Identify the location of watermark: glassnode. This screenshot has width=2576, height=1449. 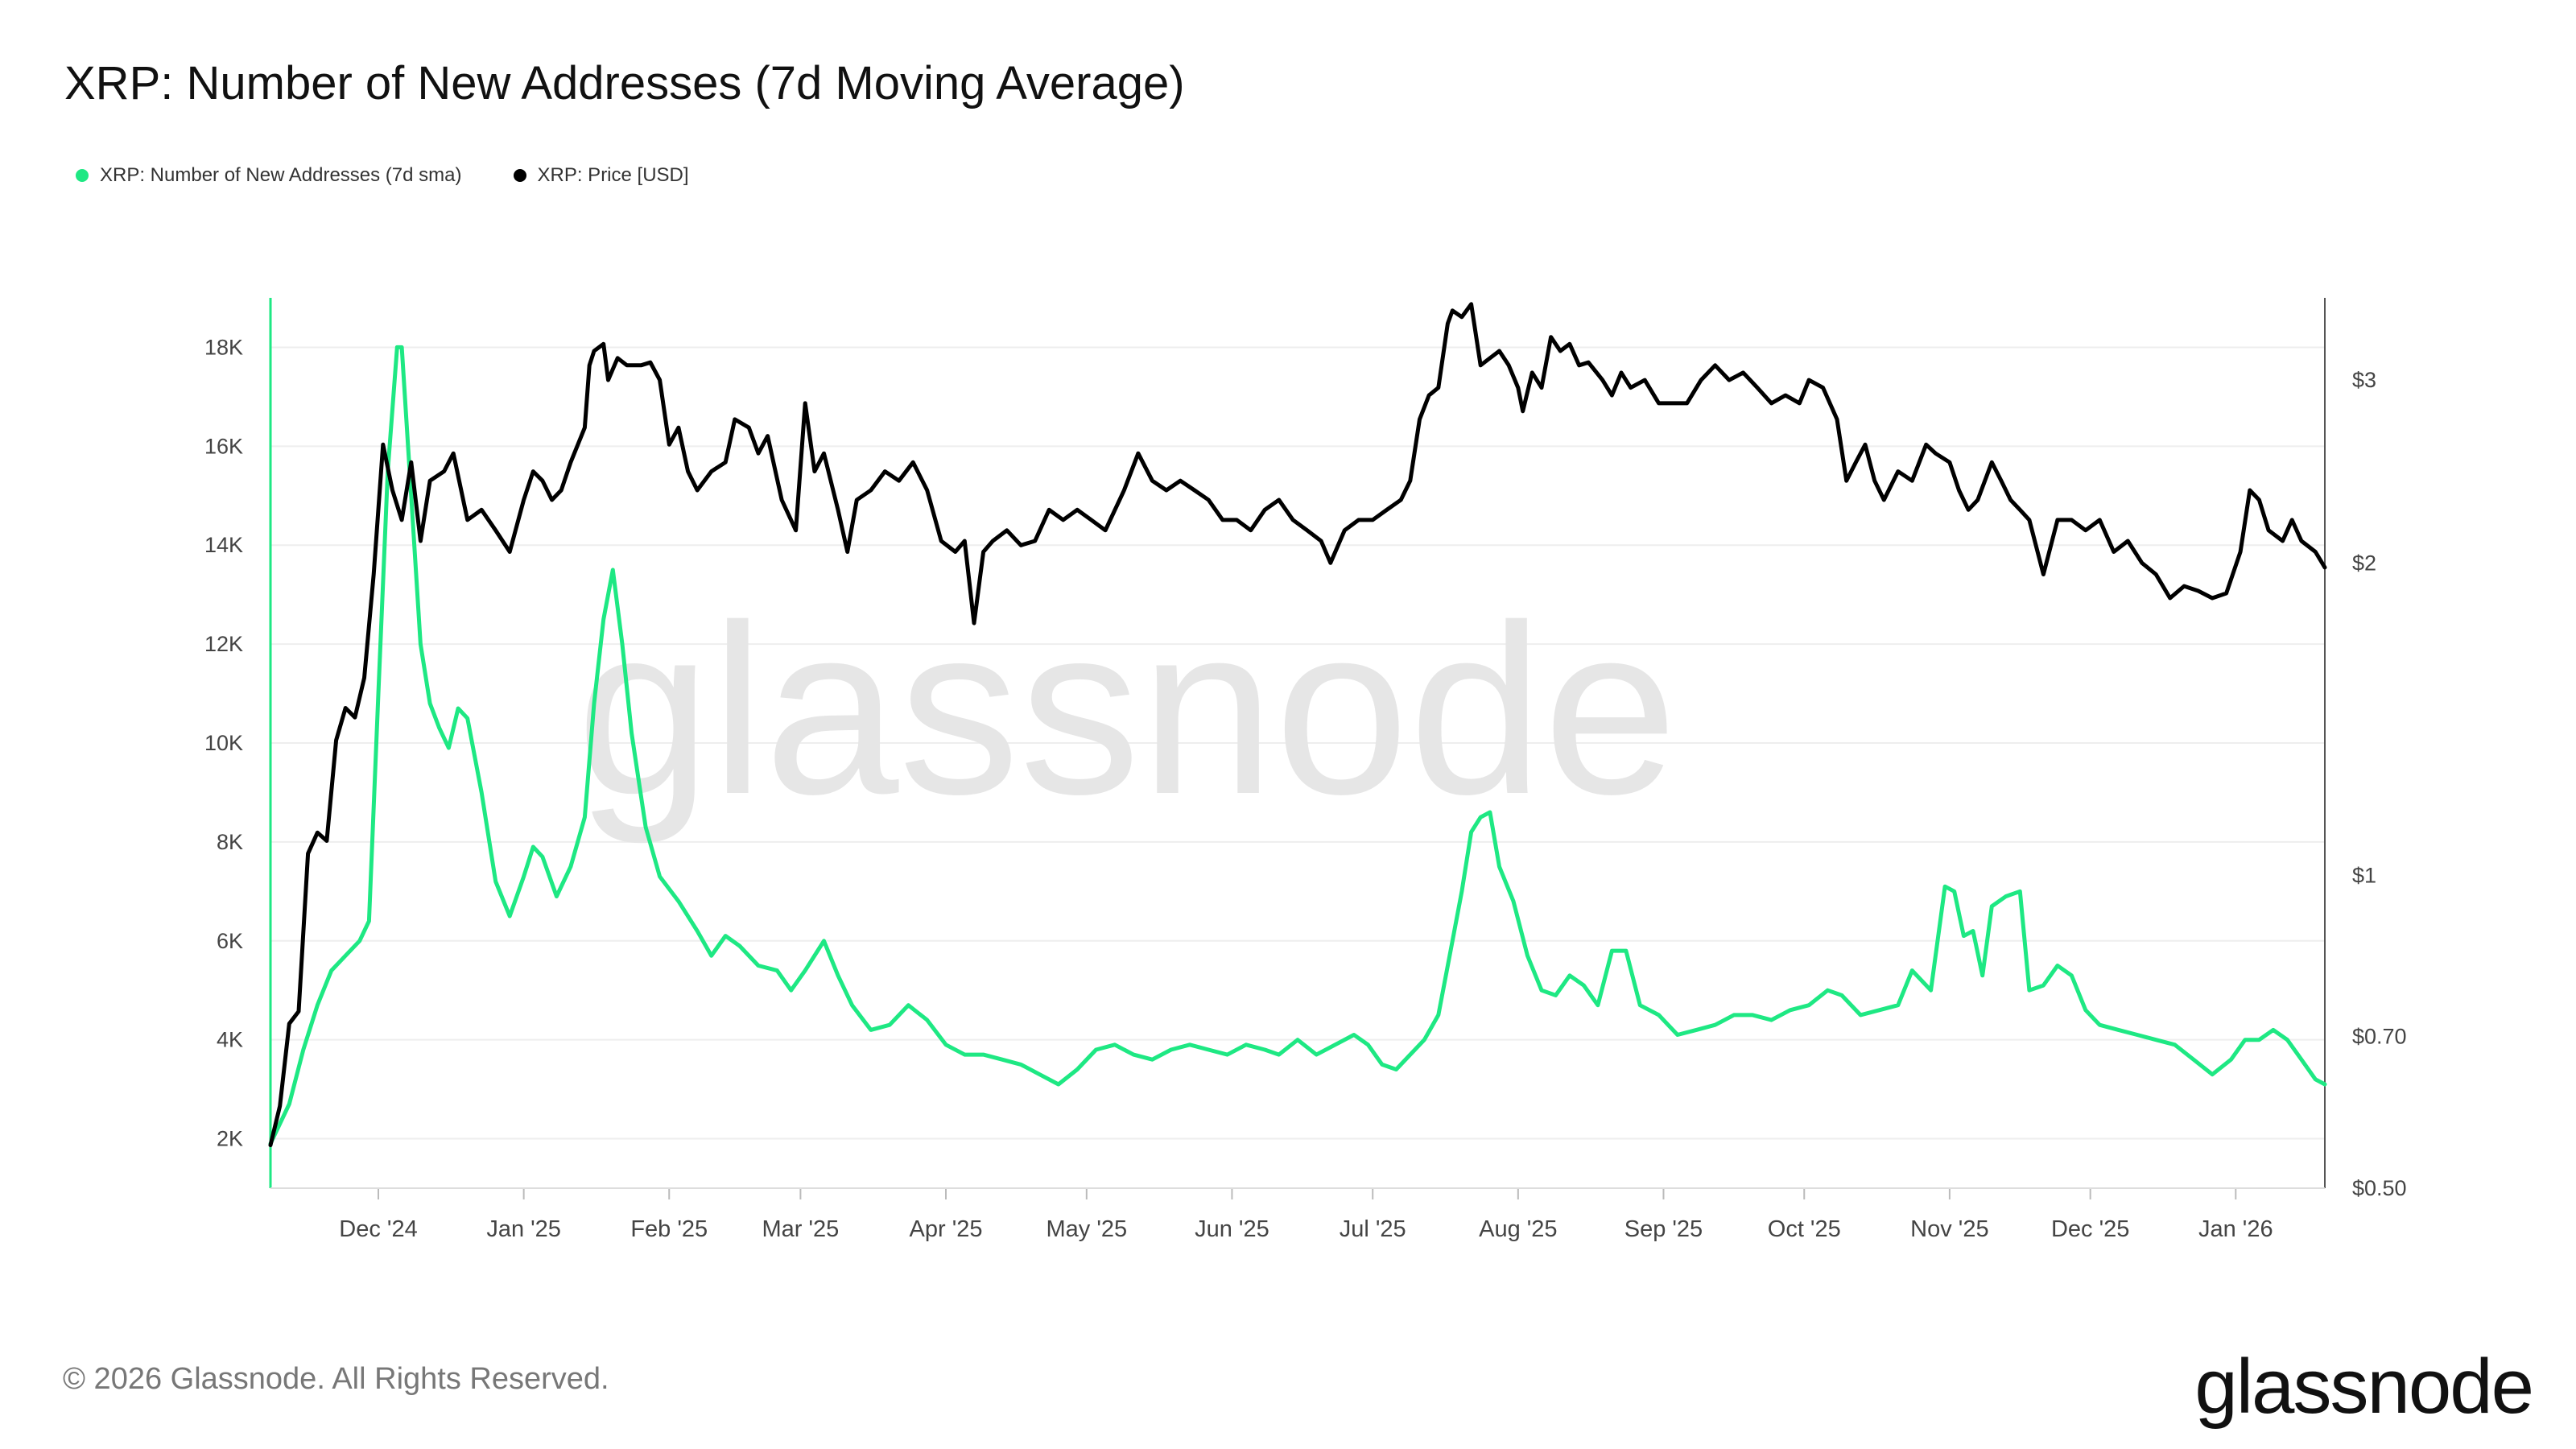
(1127, 710).